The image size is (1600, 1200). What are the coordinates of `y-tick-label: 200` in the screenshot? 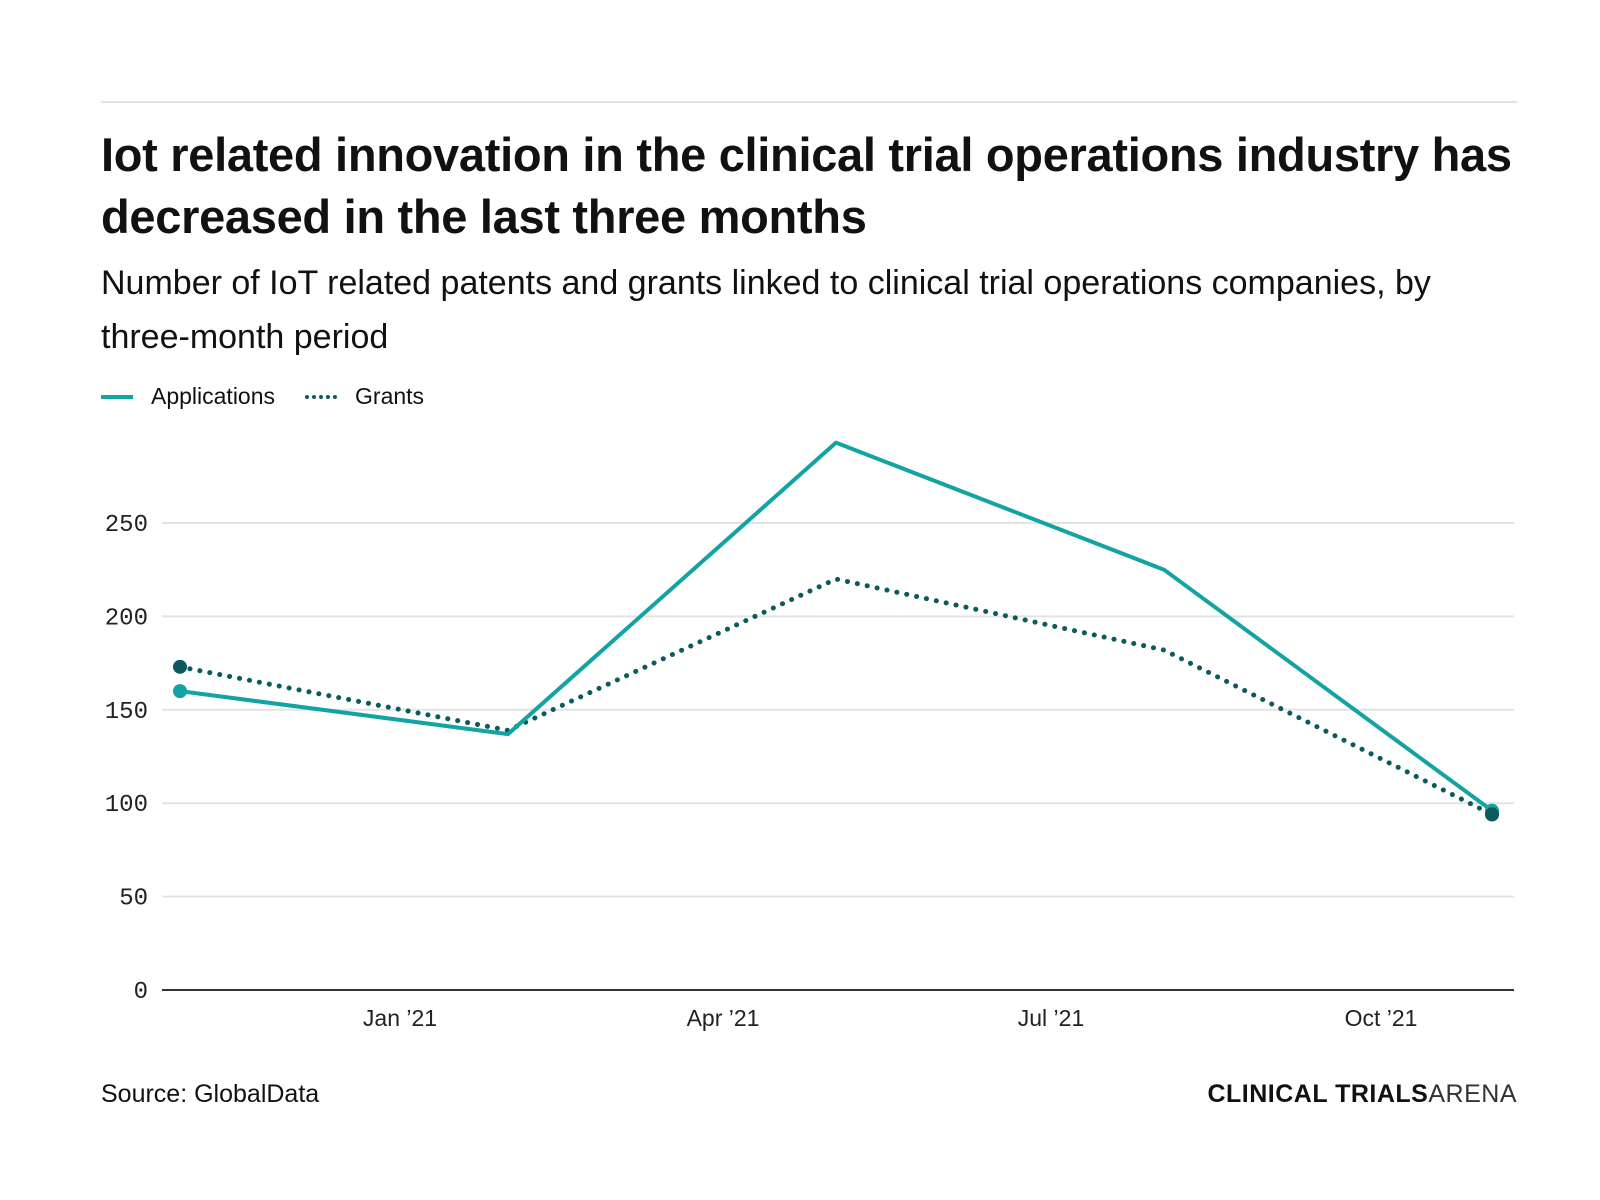 It's located at (126, 618).